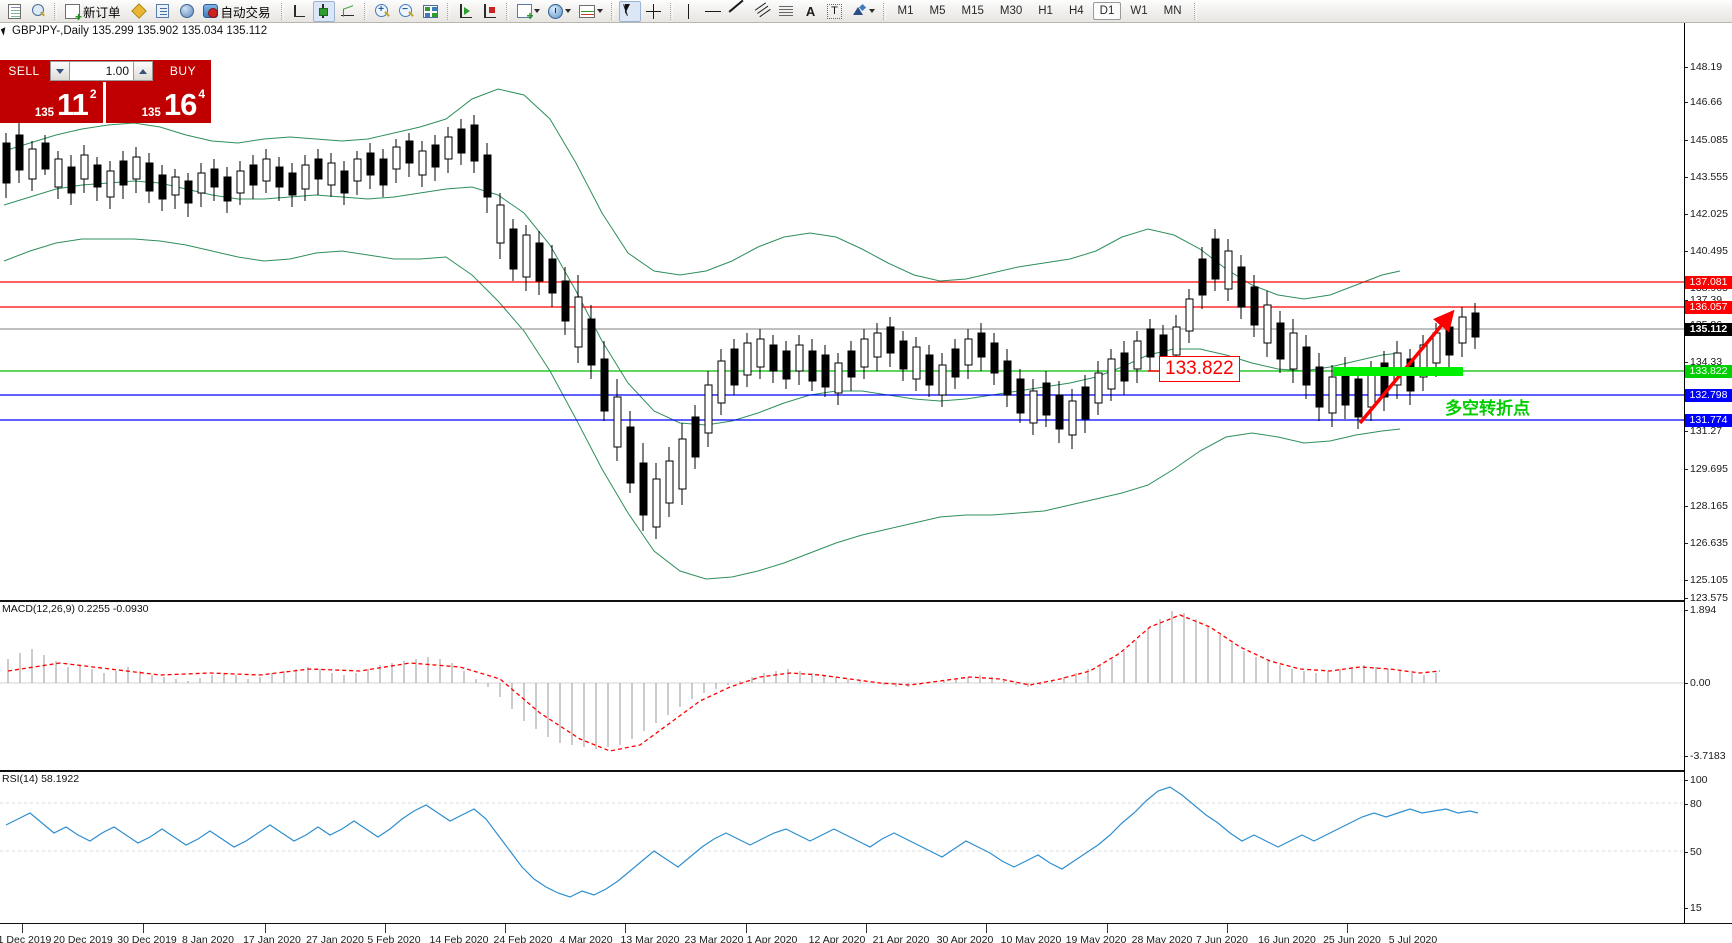 This screenshot has width=1732, height=943. I want to click on buy-price-big: 16, so click(180, 104).